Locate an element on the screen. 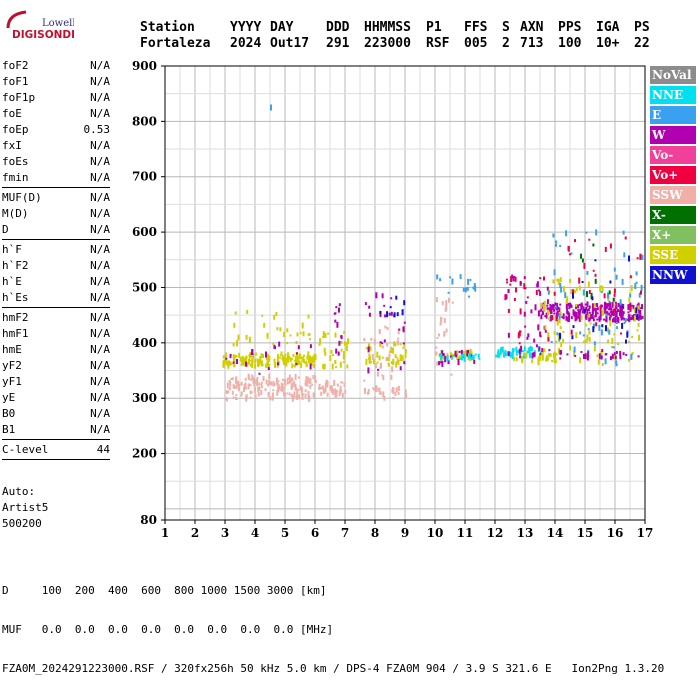 This screenshot has width=700, height=688. y-tick-label: 500 is located at coordinates (144, 287).